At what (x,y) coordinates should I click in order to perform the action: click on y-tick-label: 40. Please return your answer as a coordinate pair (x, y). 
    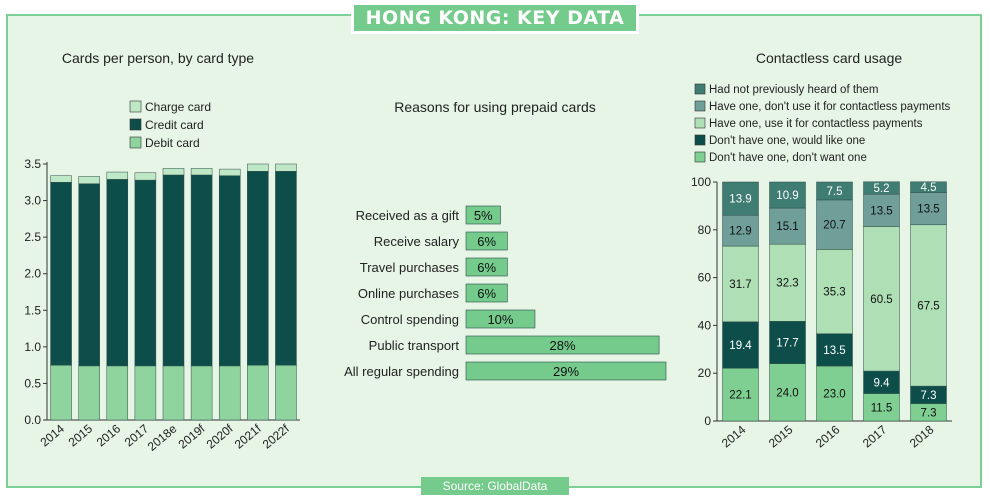
    Looking at the image, I should click on (705, 325).